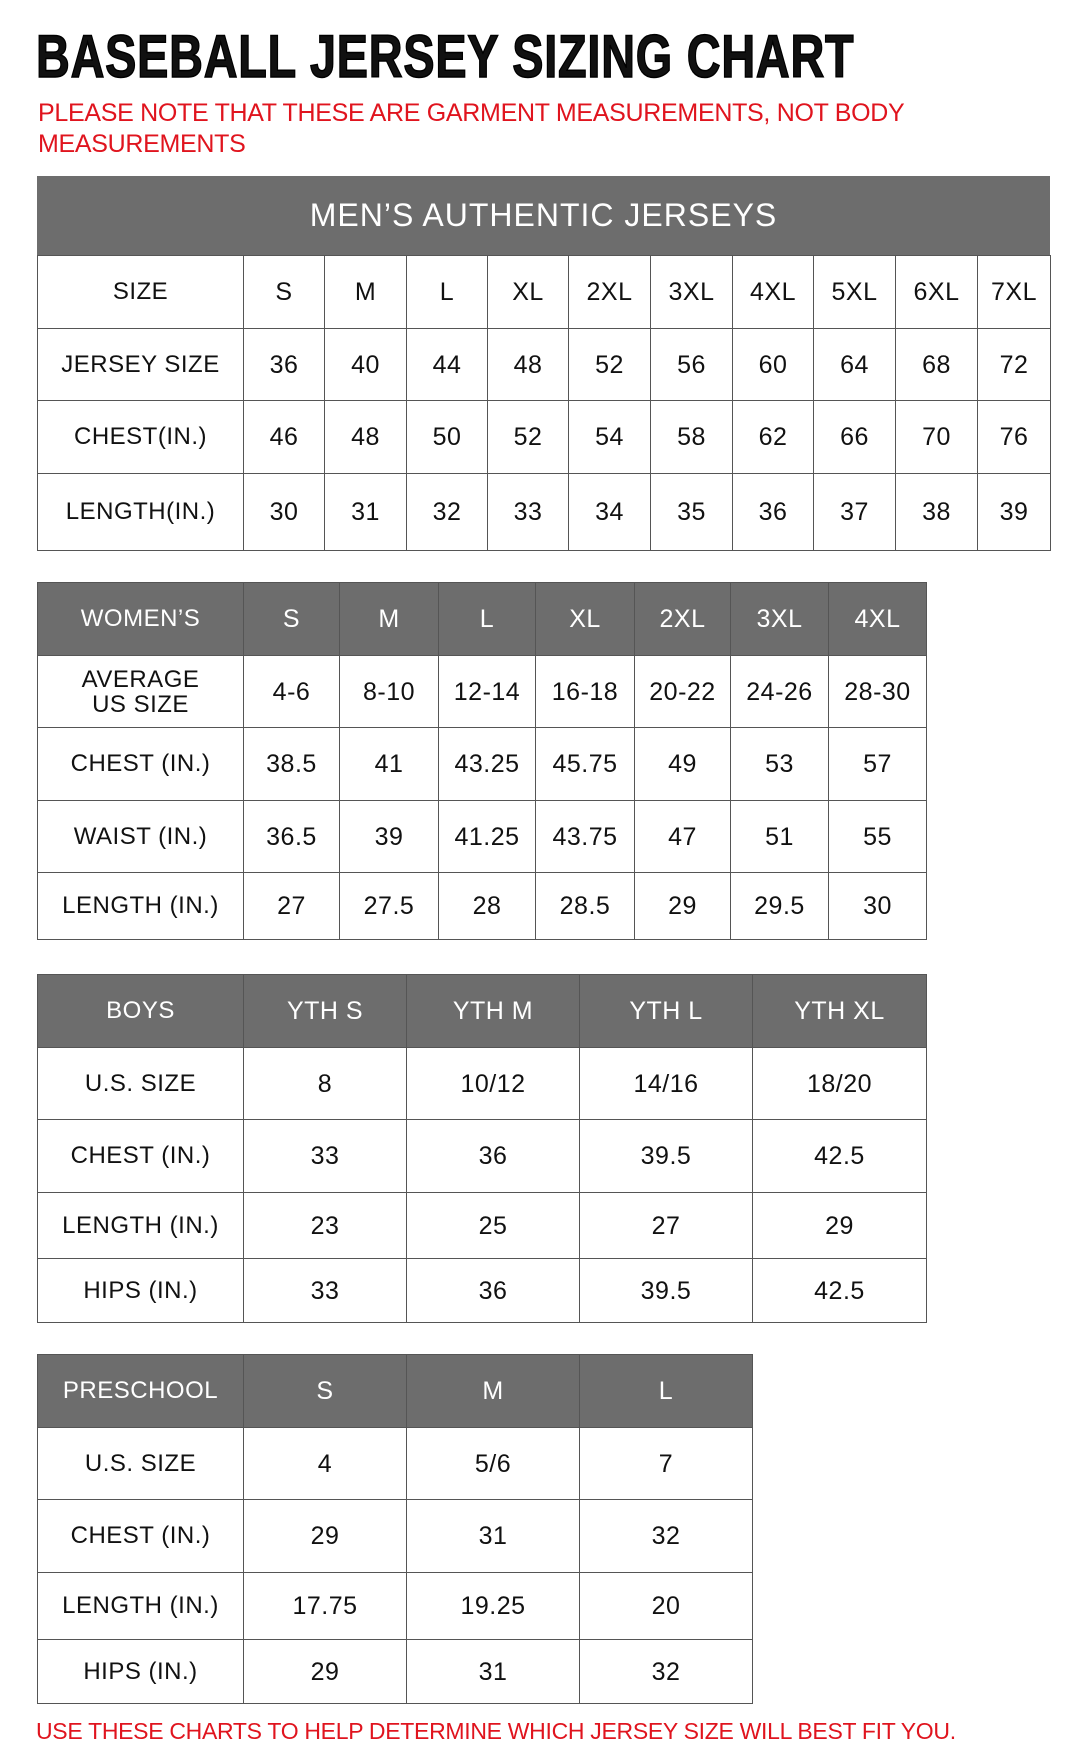  I want to click on table-cell: 50, so click(447, 437).